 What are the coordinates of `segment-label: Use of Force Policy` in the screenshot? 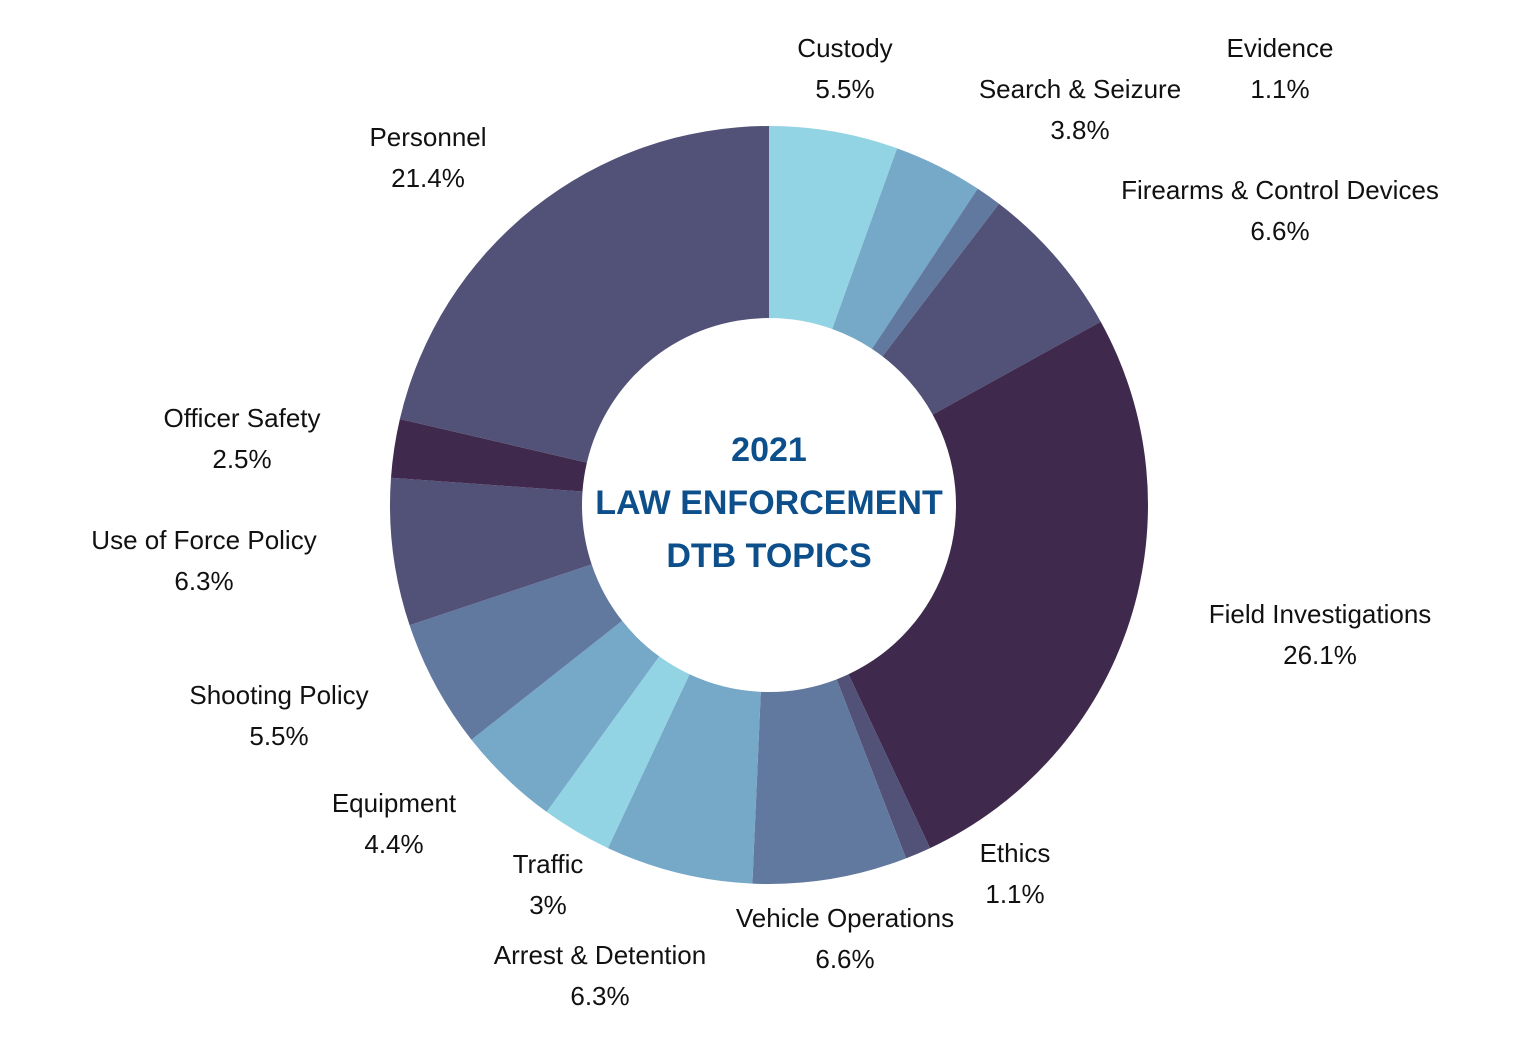 It's located at (203, 540).